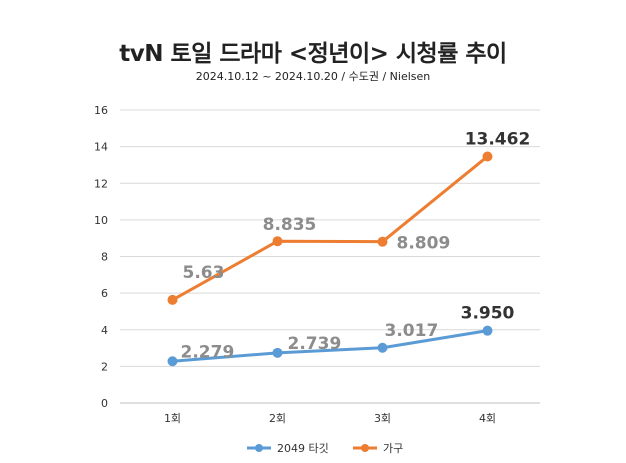 The image size is (626, 463). I want to click on y-tick-label: 6, so click(104, 293).